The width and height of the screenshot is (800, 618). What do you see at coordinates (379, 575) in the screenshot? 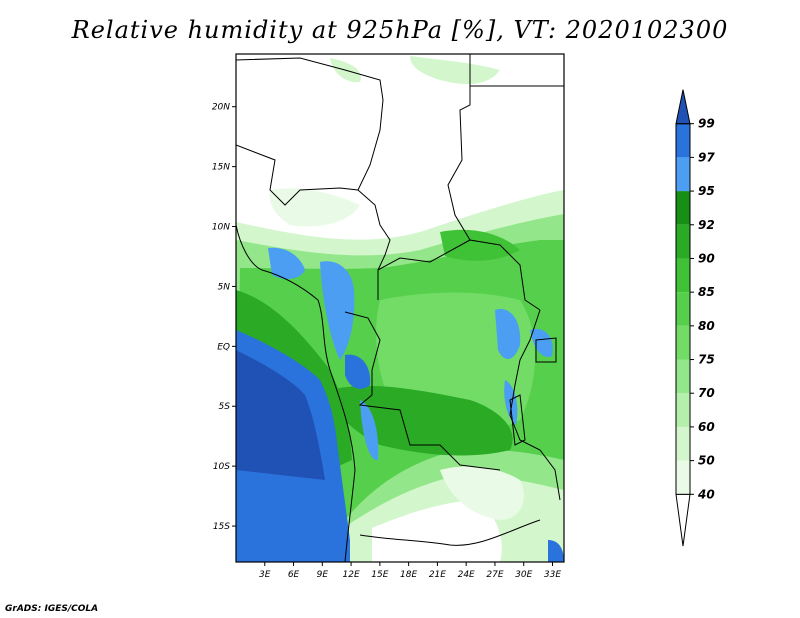
I see `lon-tick-label: 15E` at bounding box center [379, 575].